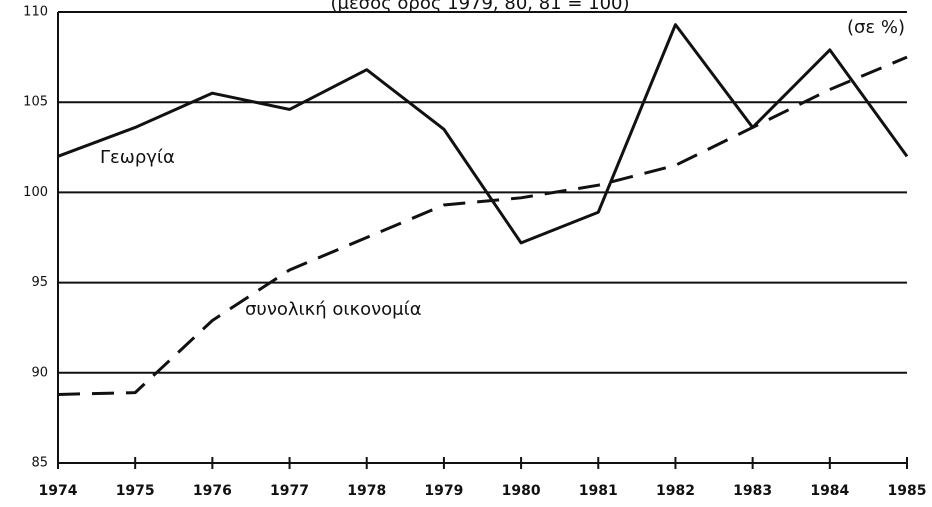  Describe the element at coordinates (366, 491) in the screenshot. I see `x-tick-label: 1978` at that location.